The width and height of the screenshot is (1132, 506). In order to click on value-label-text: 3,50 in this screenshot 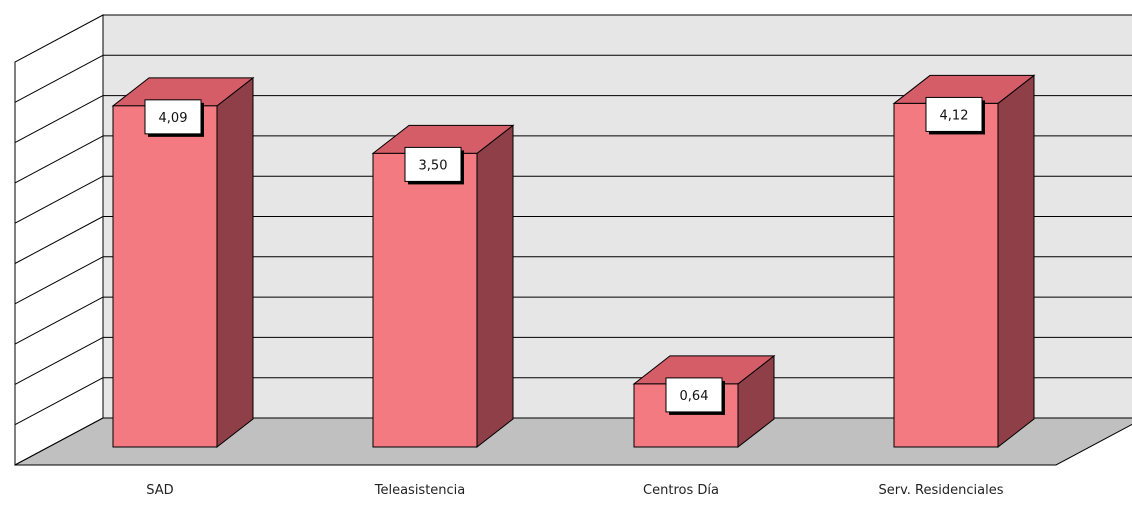, I will do `click(433, 165)`.